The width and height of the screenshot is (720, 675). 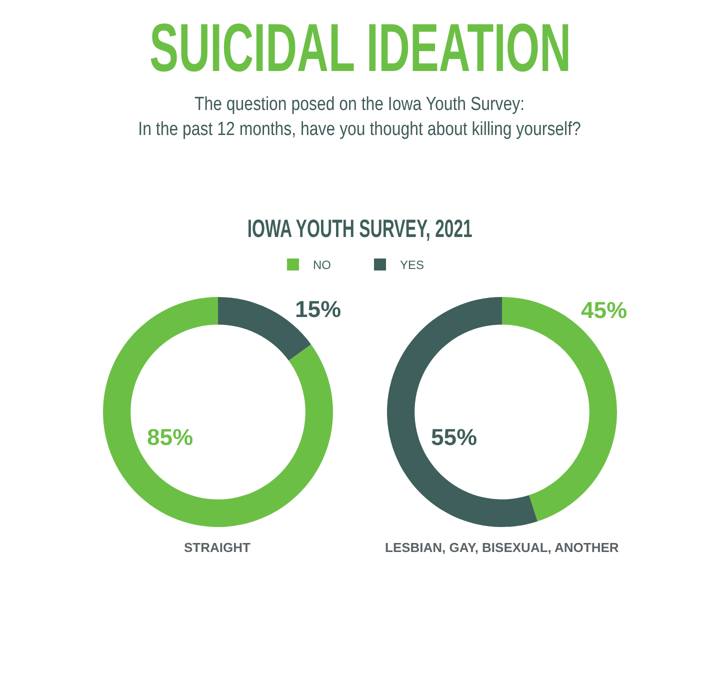 I want to click on legend-label: YES, so click(x=412, y=265).